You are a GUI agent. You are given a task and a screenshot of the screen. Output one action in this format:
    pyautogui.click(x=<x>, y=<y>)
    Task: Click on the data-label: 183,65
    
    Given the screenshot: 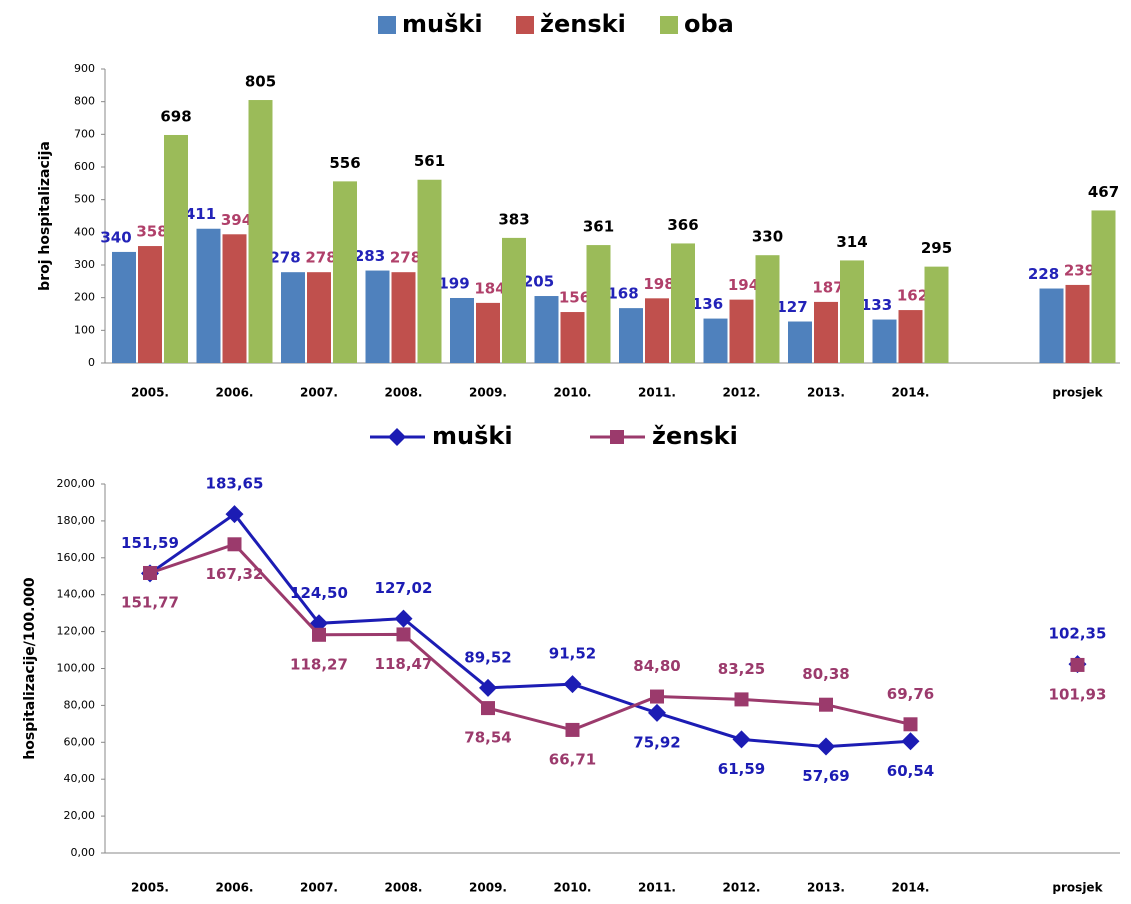 What is the action you would take?
    pyautogui.click(x=235, y=484)
    